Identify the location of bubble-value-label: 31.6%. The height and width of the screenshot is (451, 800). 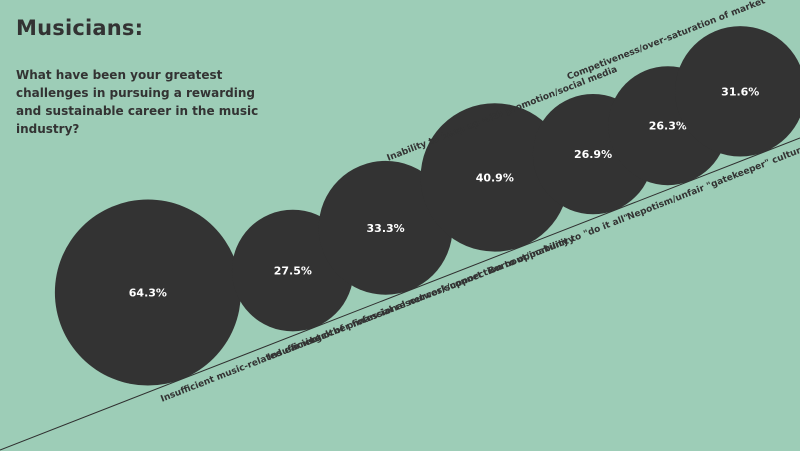
(740, 91).